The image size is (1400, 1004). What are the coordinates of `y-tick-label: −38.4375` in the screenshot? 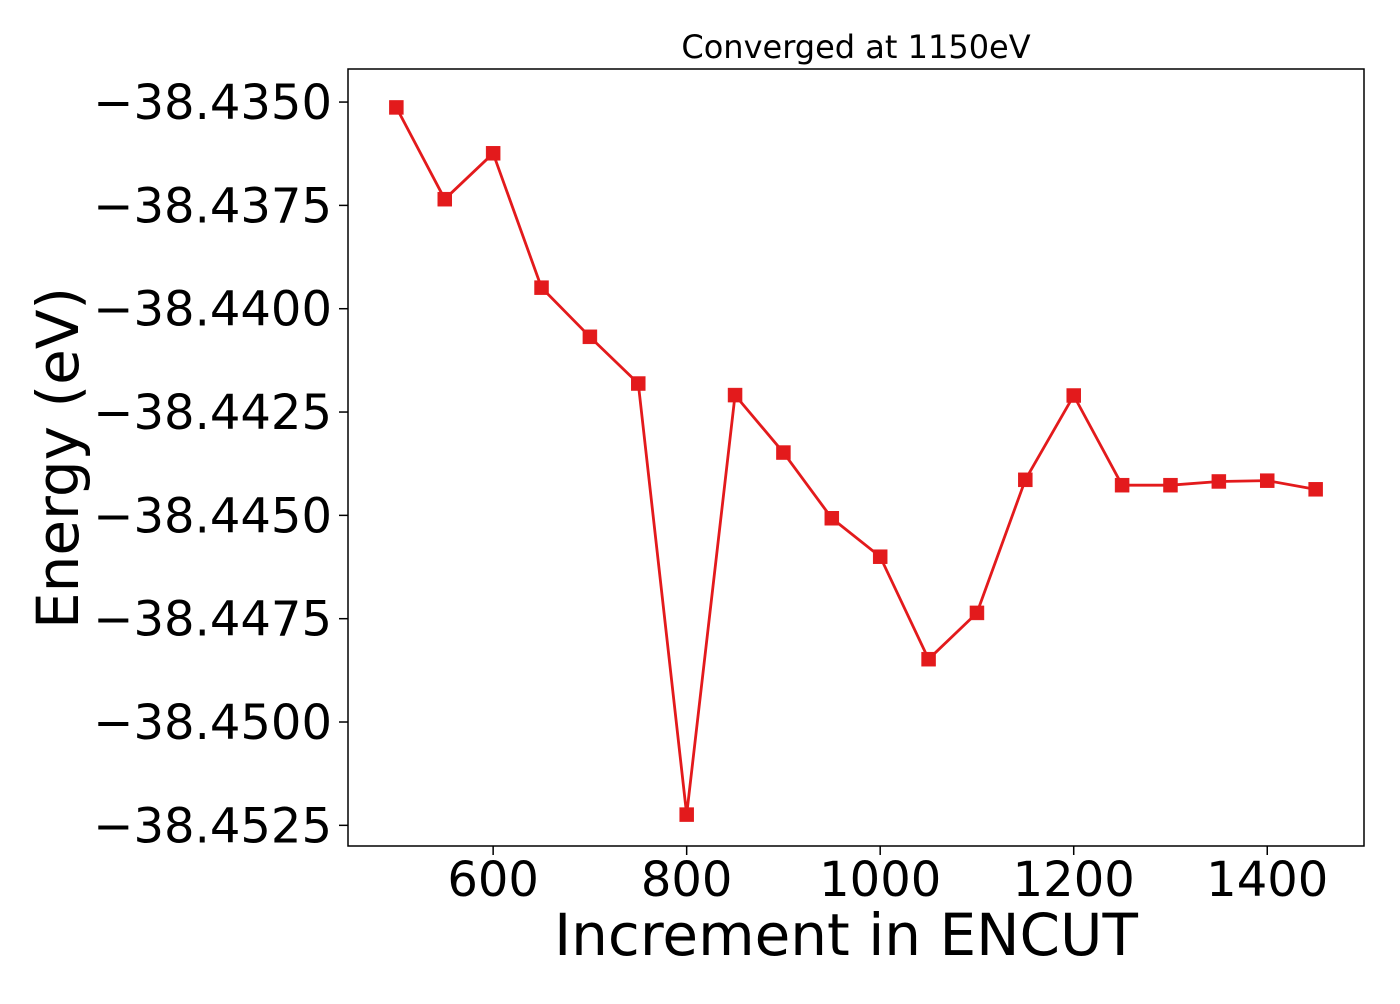 It's located at (212, 206).